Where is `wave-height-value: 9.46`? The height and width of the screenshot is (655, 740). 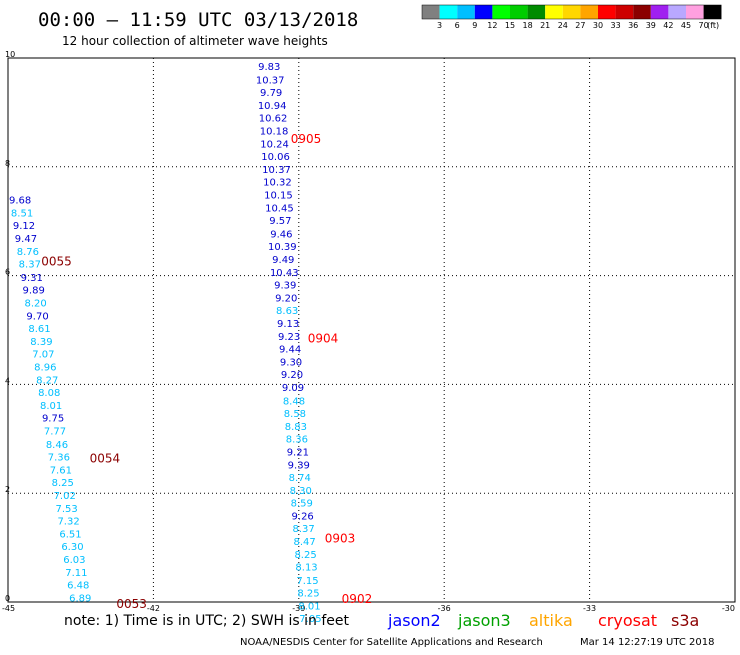
wave-height-value: 9.46 is located at coordinates (281, 234).